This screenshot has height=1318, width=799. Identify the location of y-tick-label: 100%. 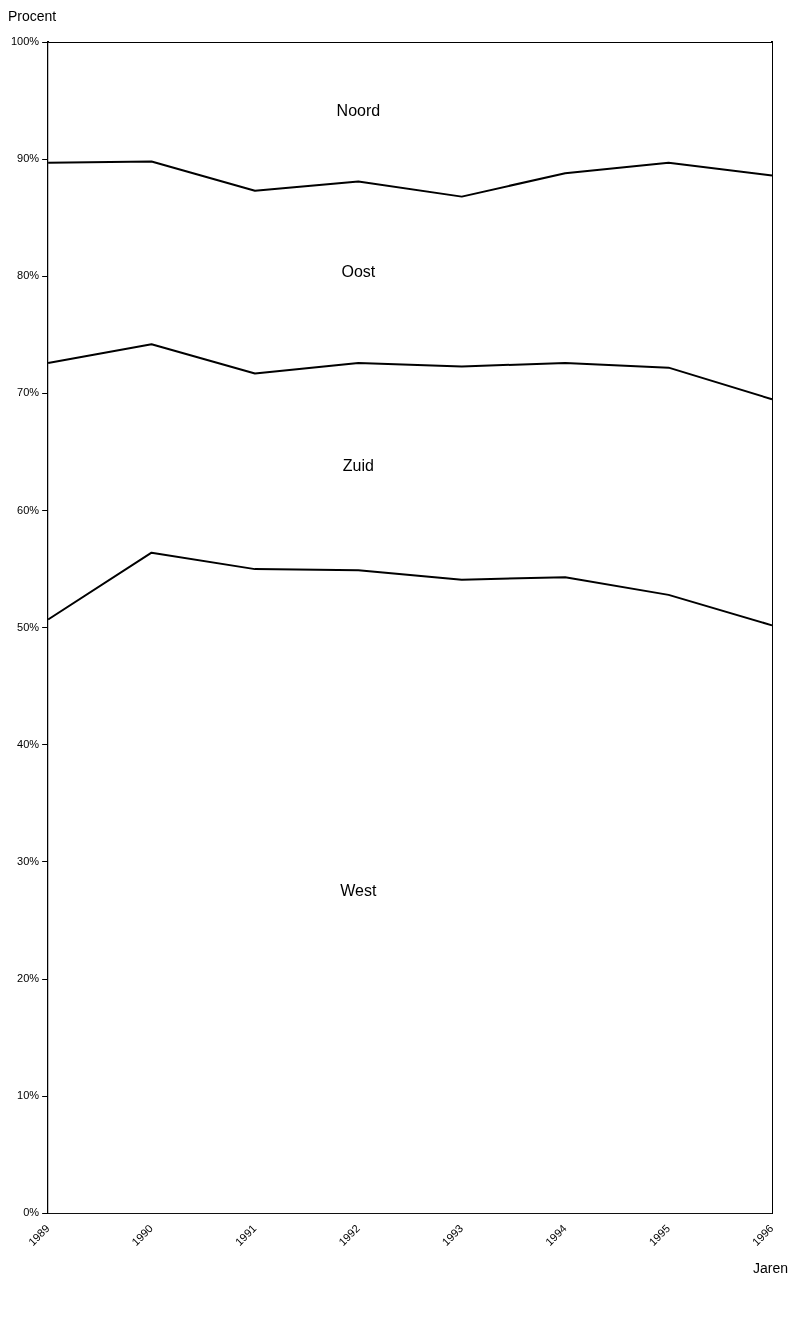
(25, 41).